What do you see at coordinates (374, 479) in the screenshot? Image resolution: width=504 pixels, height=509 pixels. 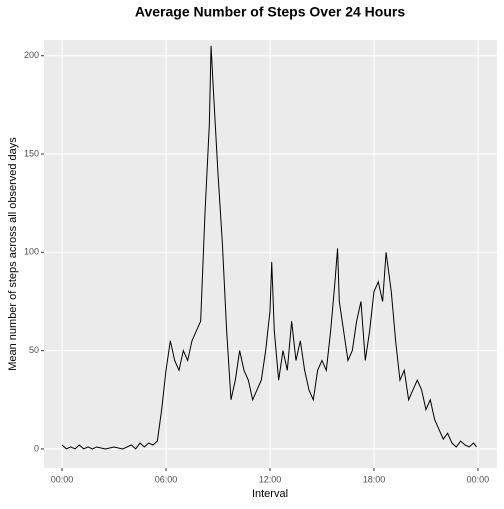 I see `x-tick-label: 18:00` at bounding box center [374, 479].